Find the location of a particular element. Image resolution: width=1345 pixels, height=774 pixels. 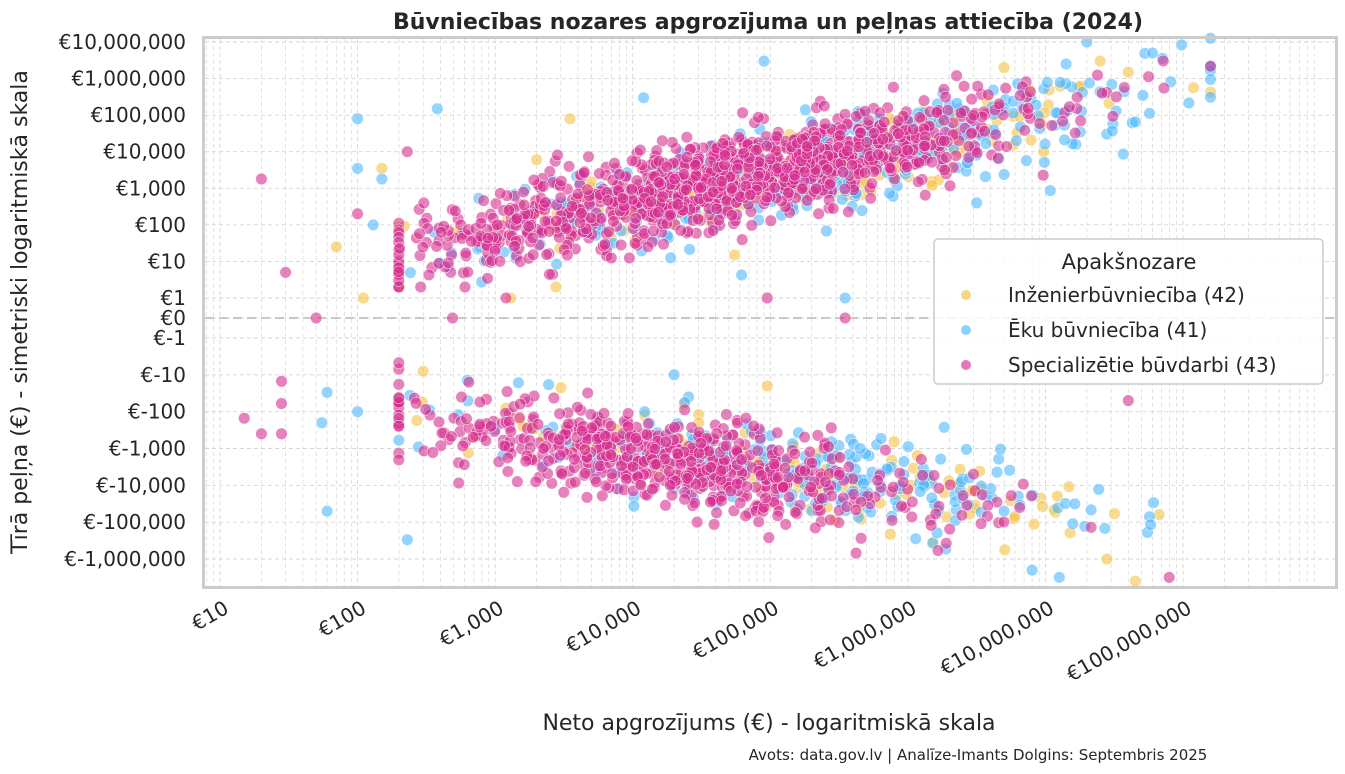

legend-title: Apakšnozare is located at coordinates (1129, 262).